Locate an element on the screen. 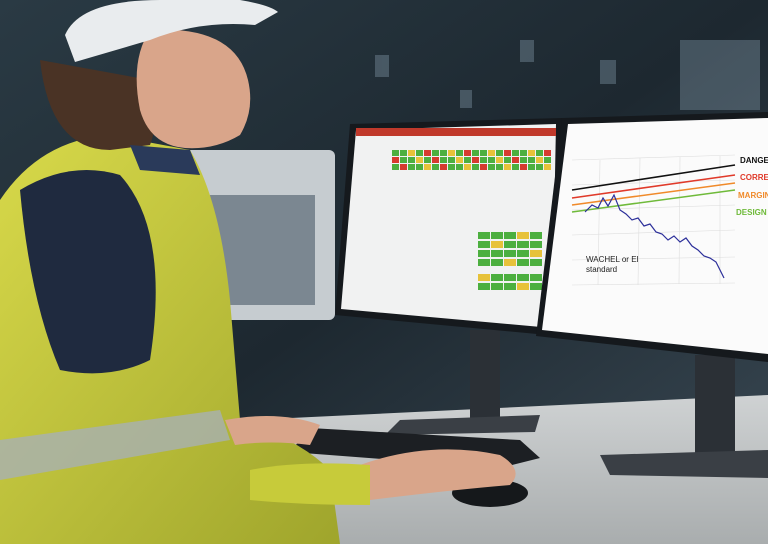 Image resolution: width=768 pixels, height=544 pixels. right-screen is located at coordinates (655, 236).